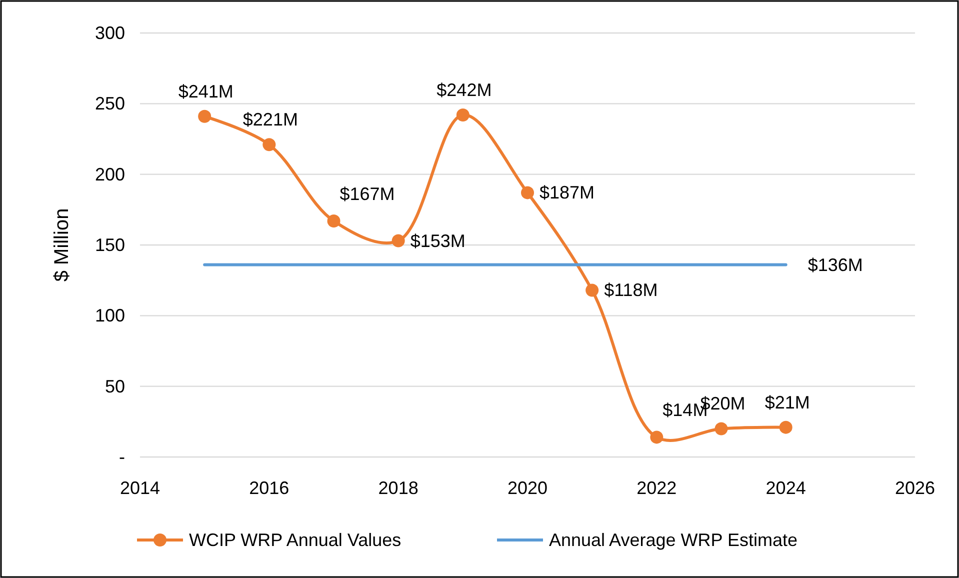 The image size is (959, 578). I want to click on y-tick-label: 200, so click(109, 174).